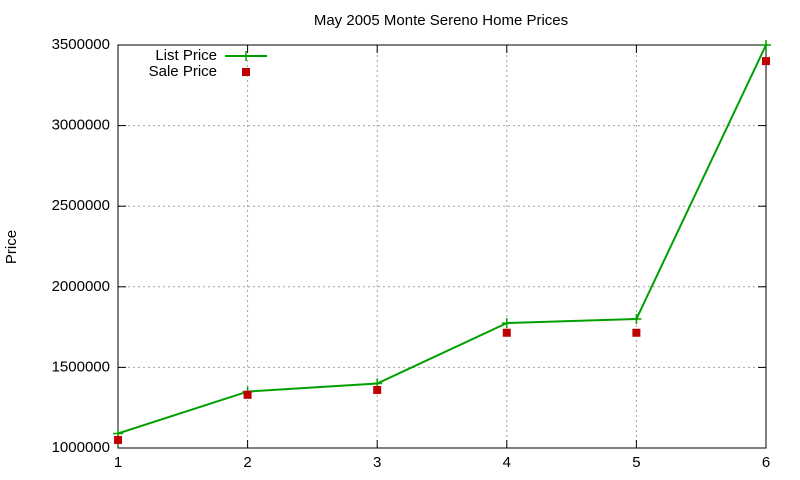 This screenshot has height=480, width=800. What do you see at coordinates (636, 462) in the screenshot?
I see `x-tick-label: 5` at bounding box center [636, 462].